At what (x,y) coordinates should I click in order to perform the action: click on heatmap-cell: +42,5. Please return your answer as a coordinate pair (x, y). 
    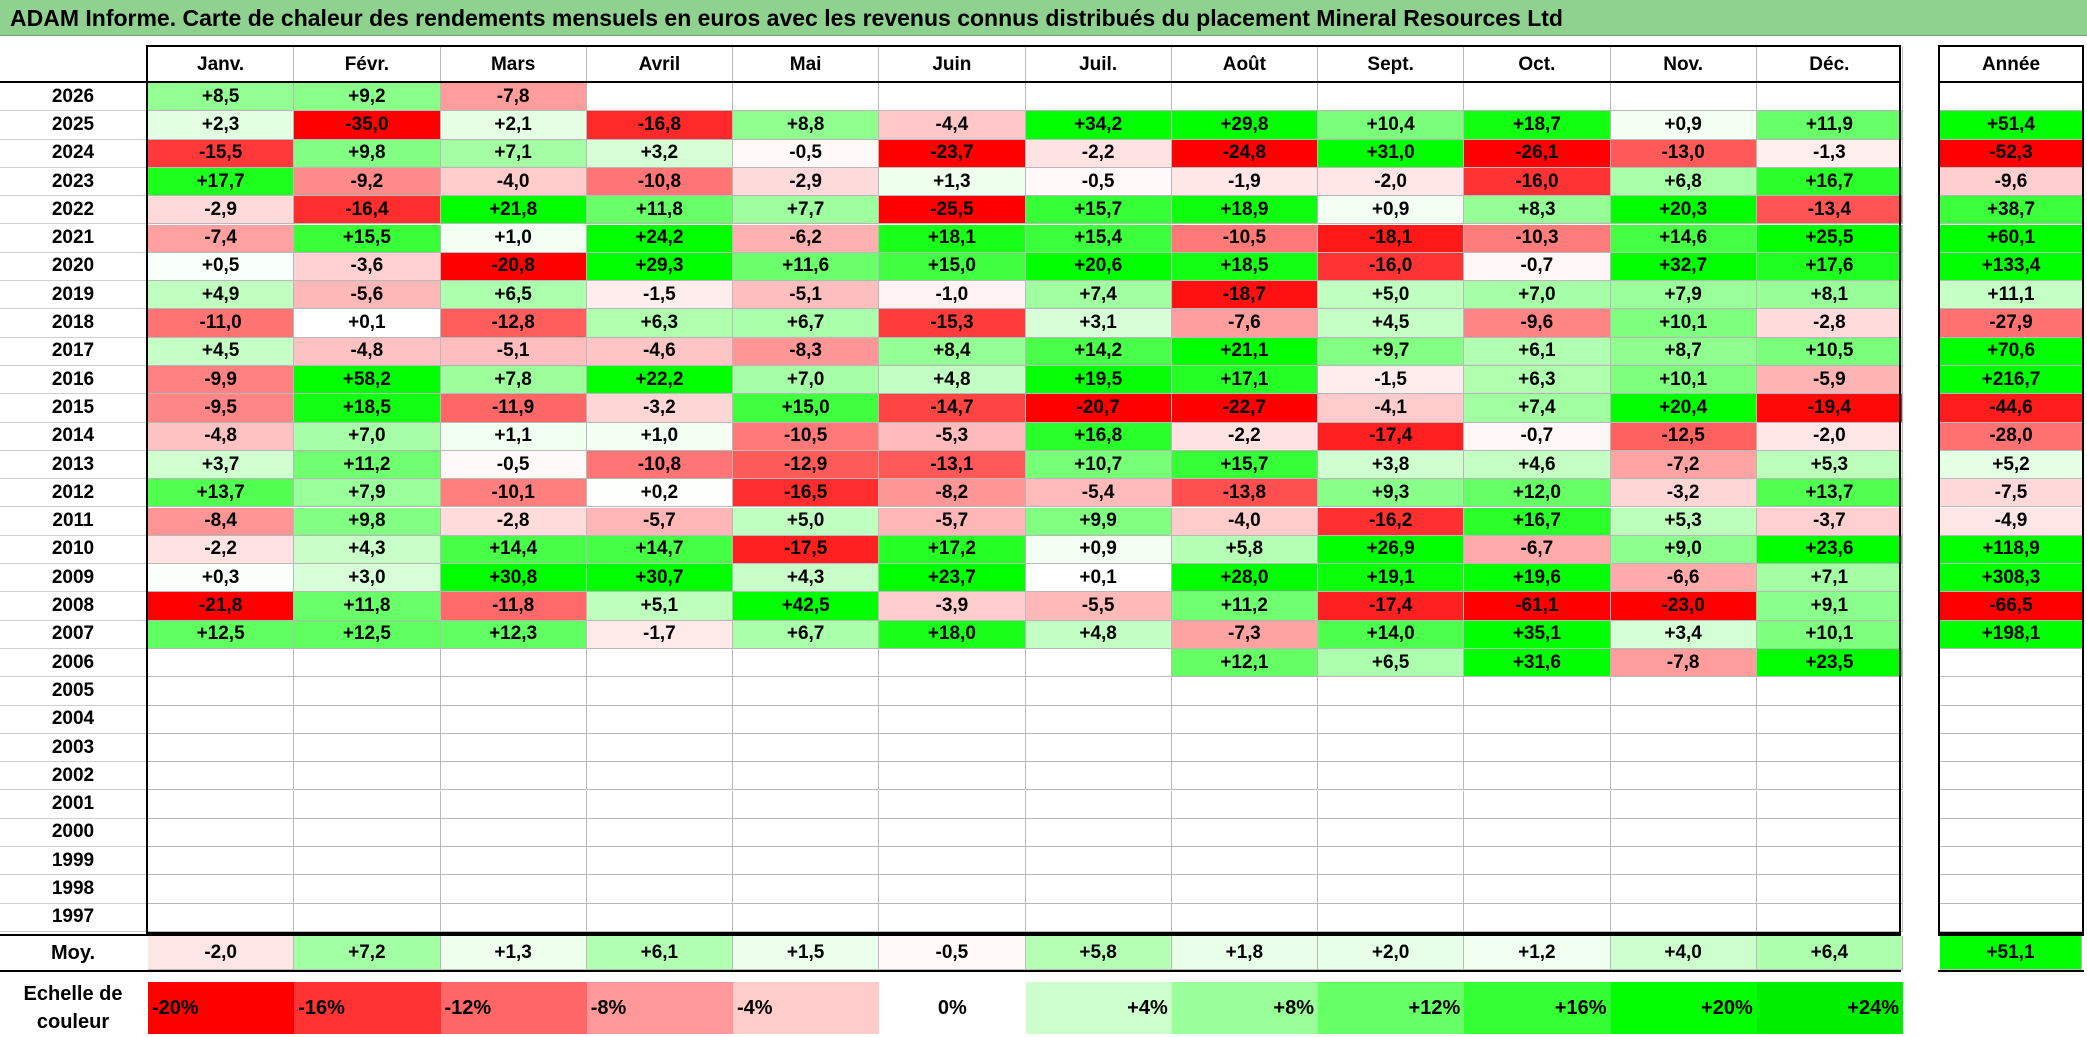
    Looking at the image, I should click on (806, 606).